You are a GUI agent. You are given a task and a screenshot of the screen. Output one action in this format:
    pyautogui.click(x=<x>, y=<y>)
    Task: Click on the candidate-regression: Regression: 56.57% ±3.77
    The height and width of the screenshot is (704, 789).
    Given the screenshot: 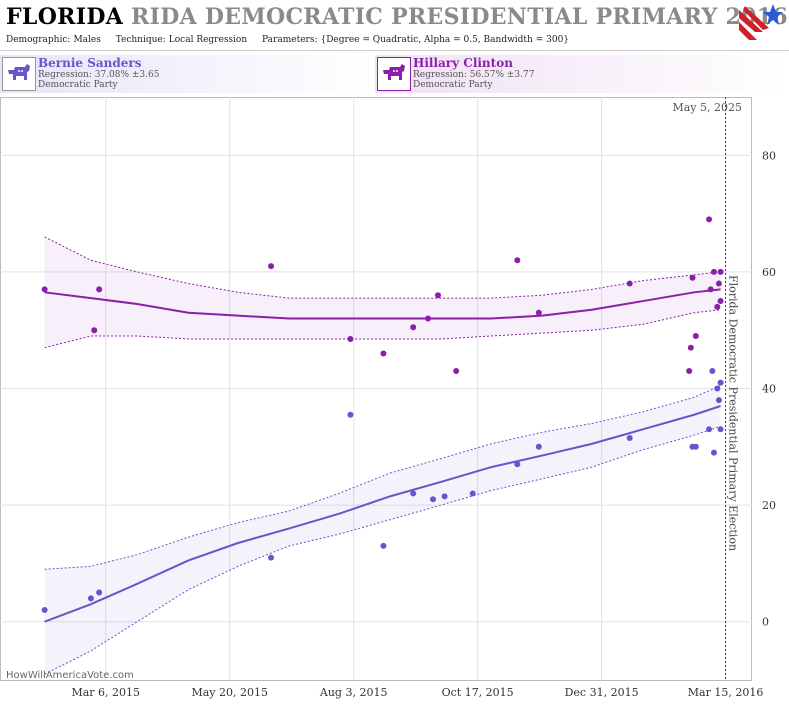 What is the action you would take?
    pyautogui.click(x=474, y=75)
    